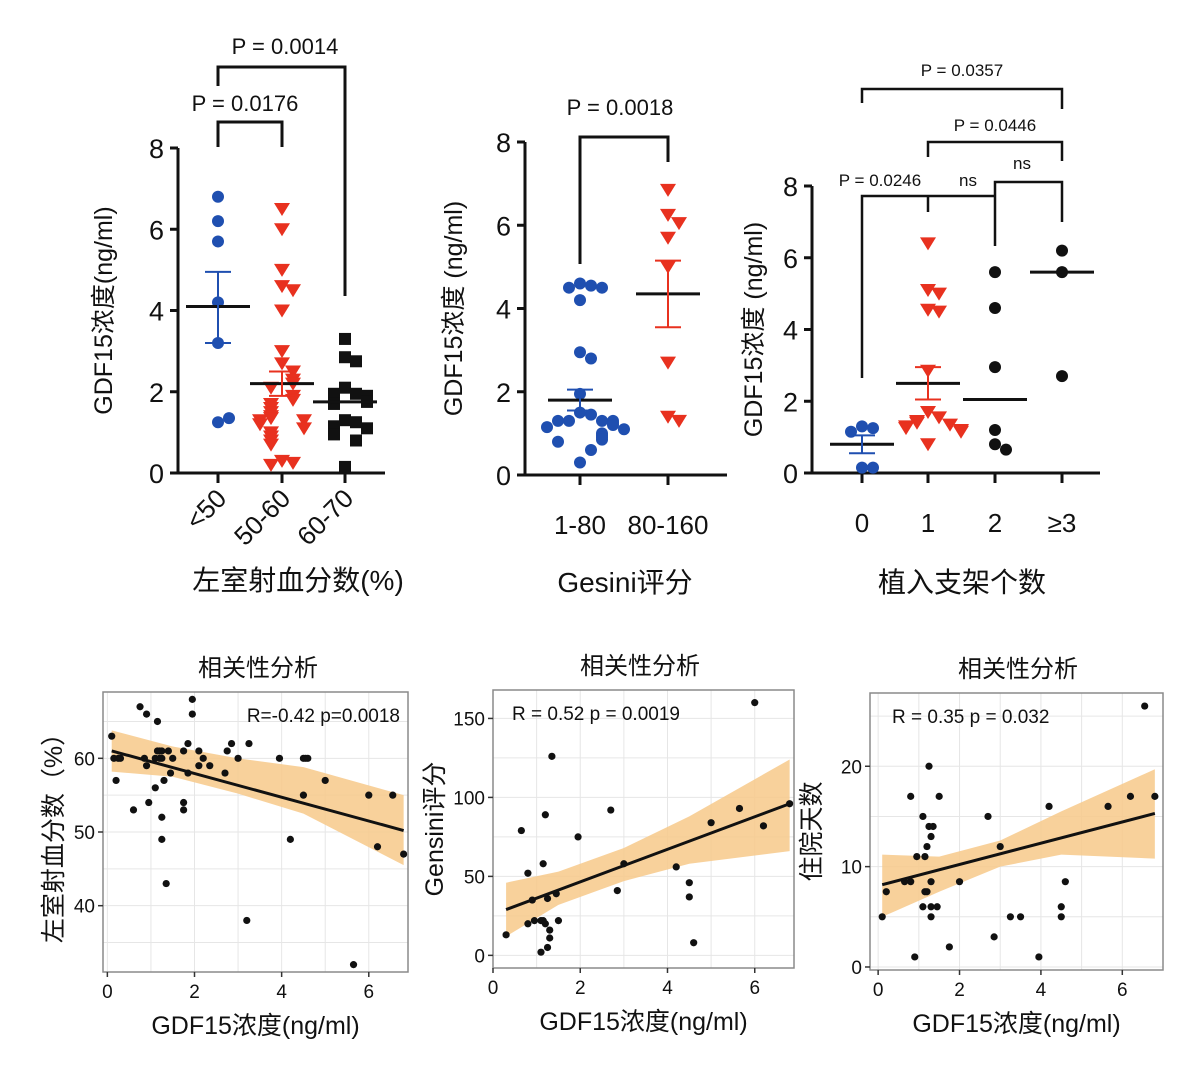 Image resolution: width=1186 pixels, height=1076 pixels. Describe the element at coordinates (156, 393) in the screenshot. I see `y-tick-label: 2` at that location.